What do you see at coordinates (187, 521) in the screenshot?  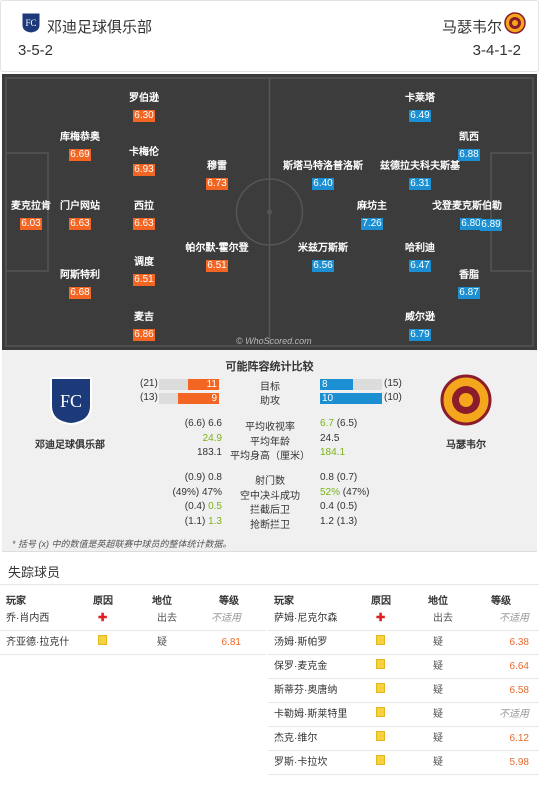 I see `home-stat: (1.1) 1.3` at bounding box center [187, 521].